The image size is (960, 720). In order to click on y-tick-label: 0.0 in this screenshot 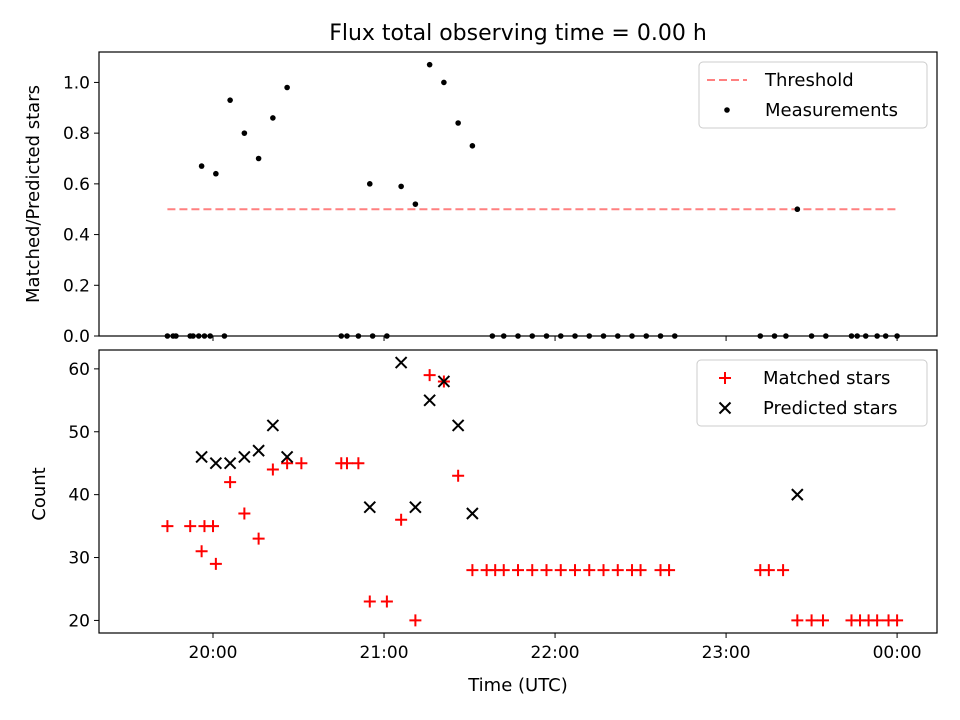, I will do `click(76, 337)`.